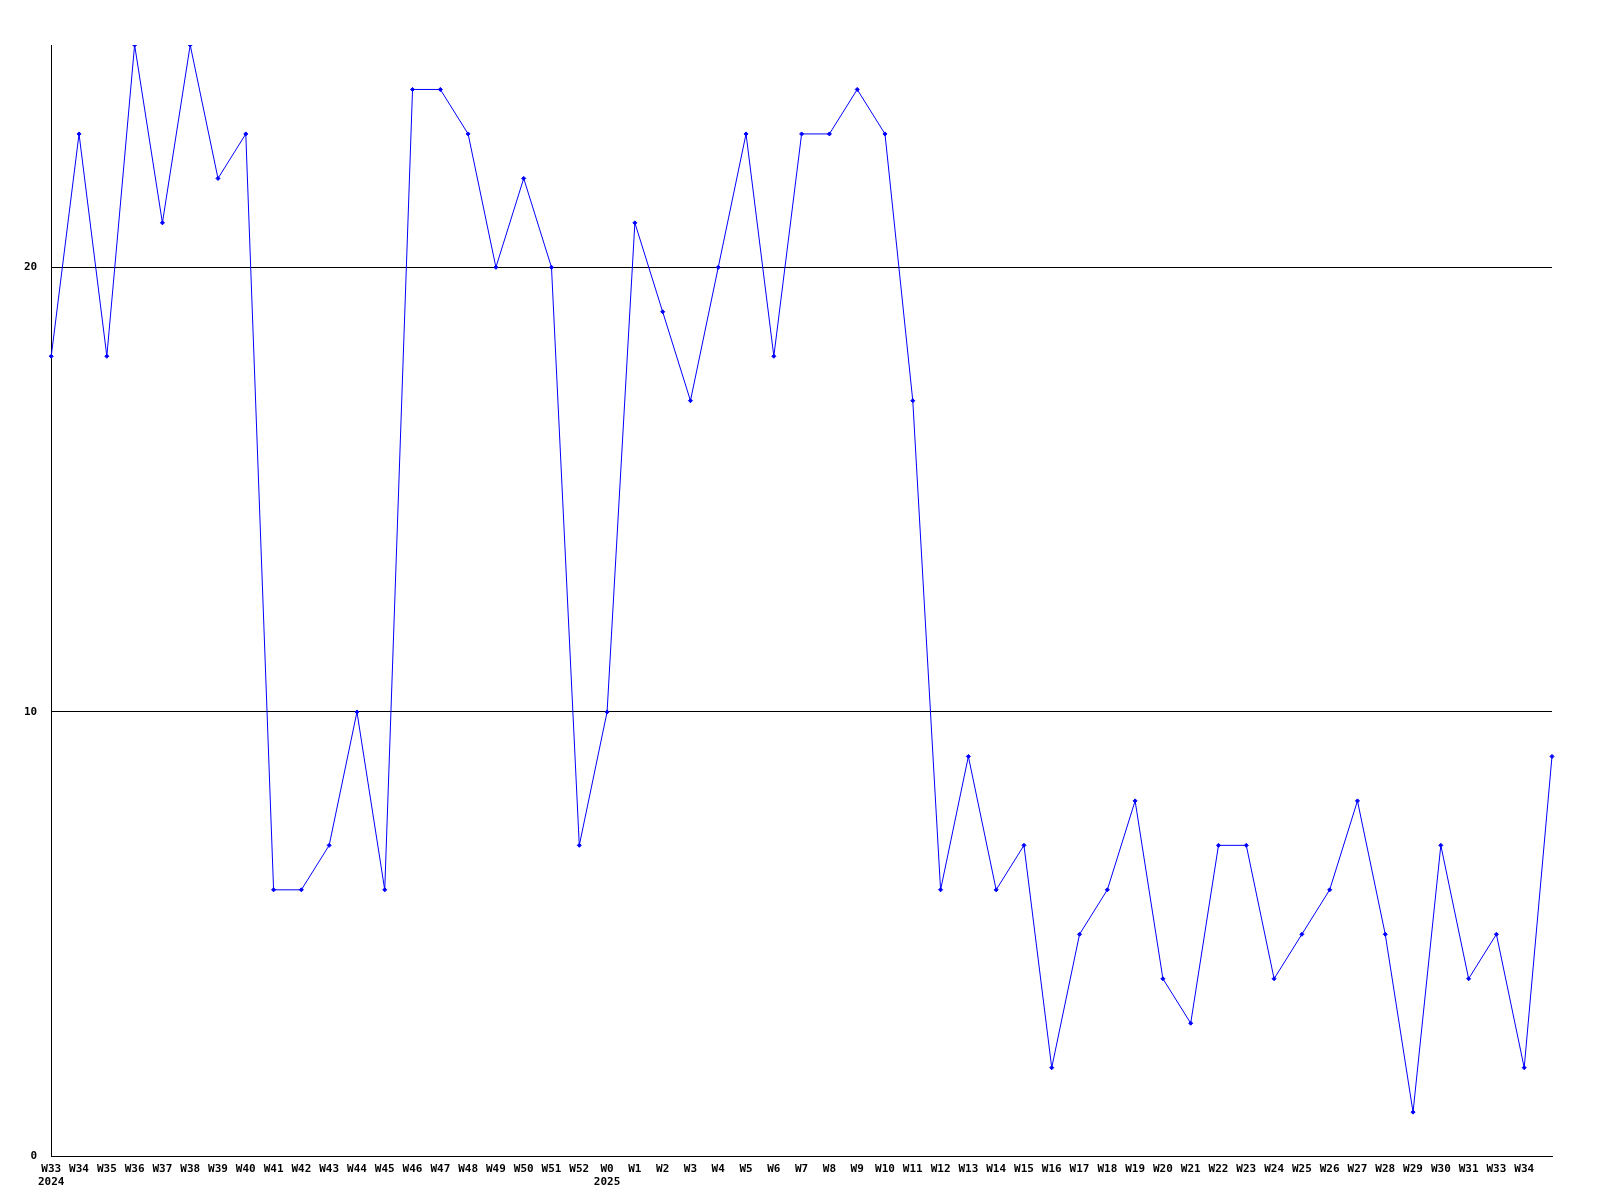 The image size is (1600, 1200). Describe the element at coordinates (1357, 1169) in the screenshot. I see `x-tick-label: W27` at that location.